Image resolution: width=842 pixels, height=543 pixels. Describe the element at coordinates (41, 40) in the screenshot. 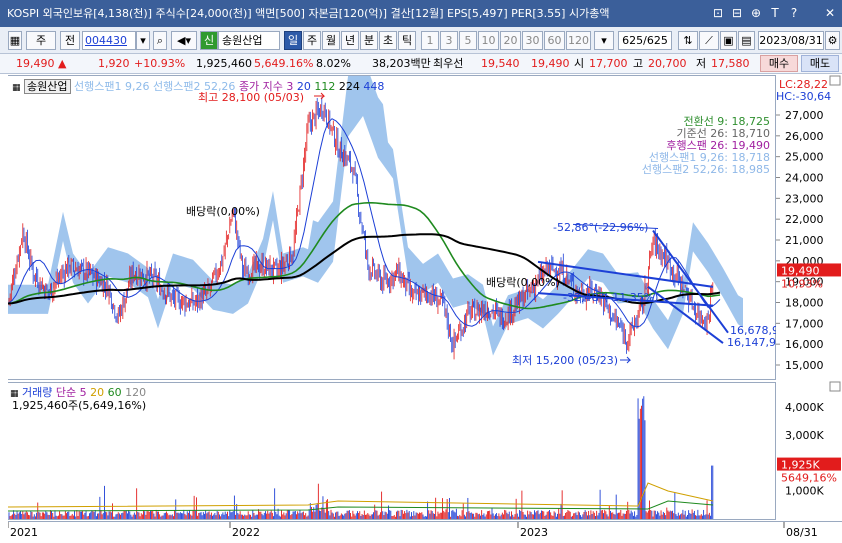

I see `stock-type-select: 주` at that location.